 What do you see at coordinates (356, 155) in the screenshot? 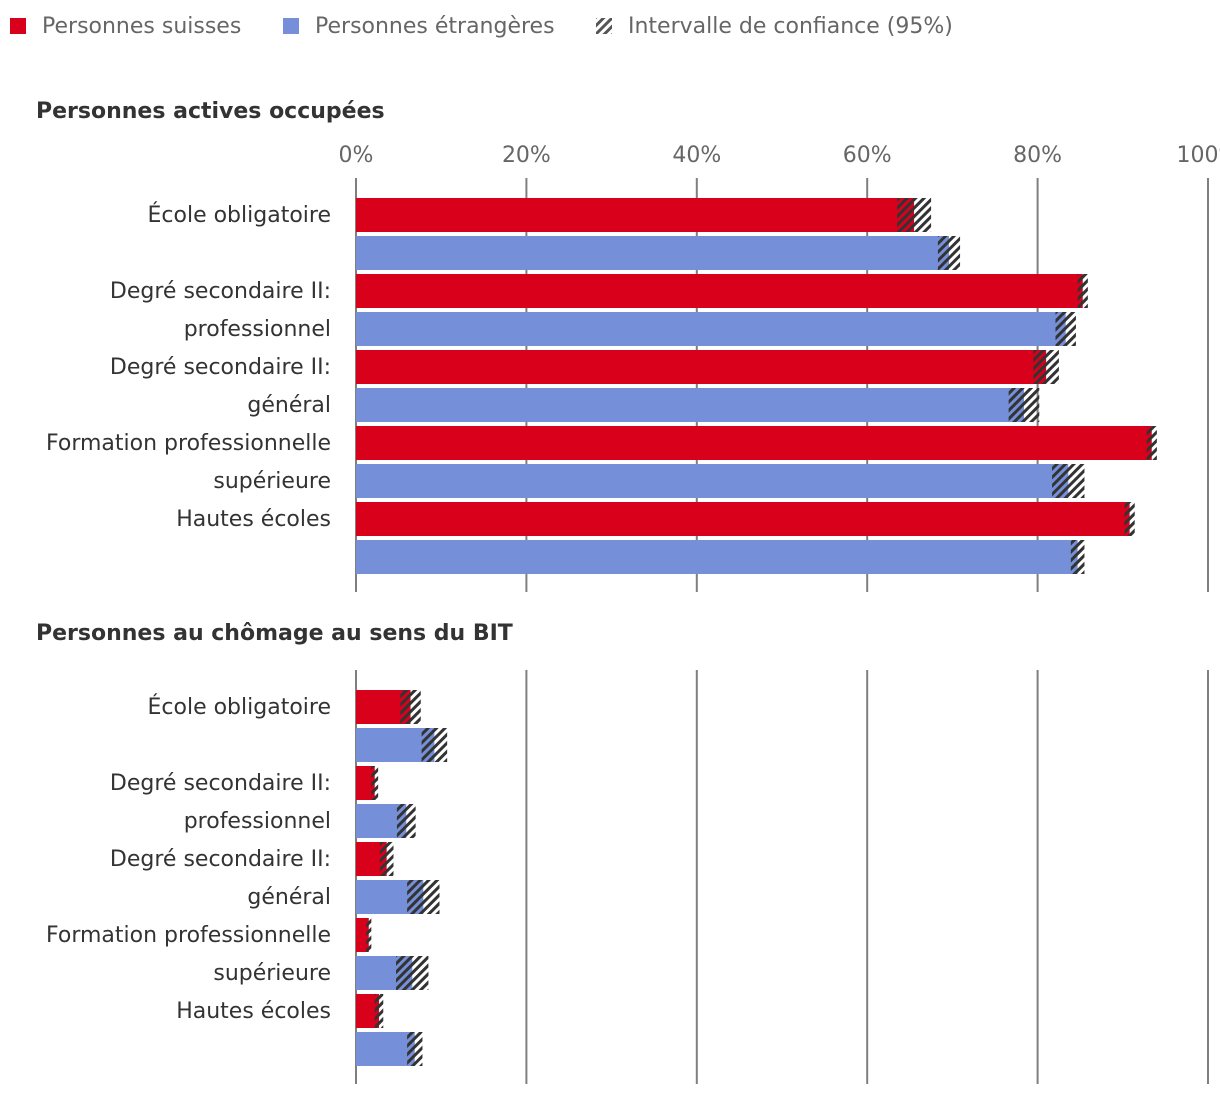
I see `x-tick-label: 0%` at bounding box center [356, 155].